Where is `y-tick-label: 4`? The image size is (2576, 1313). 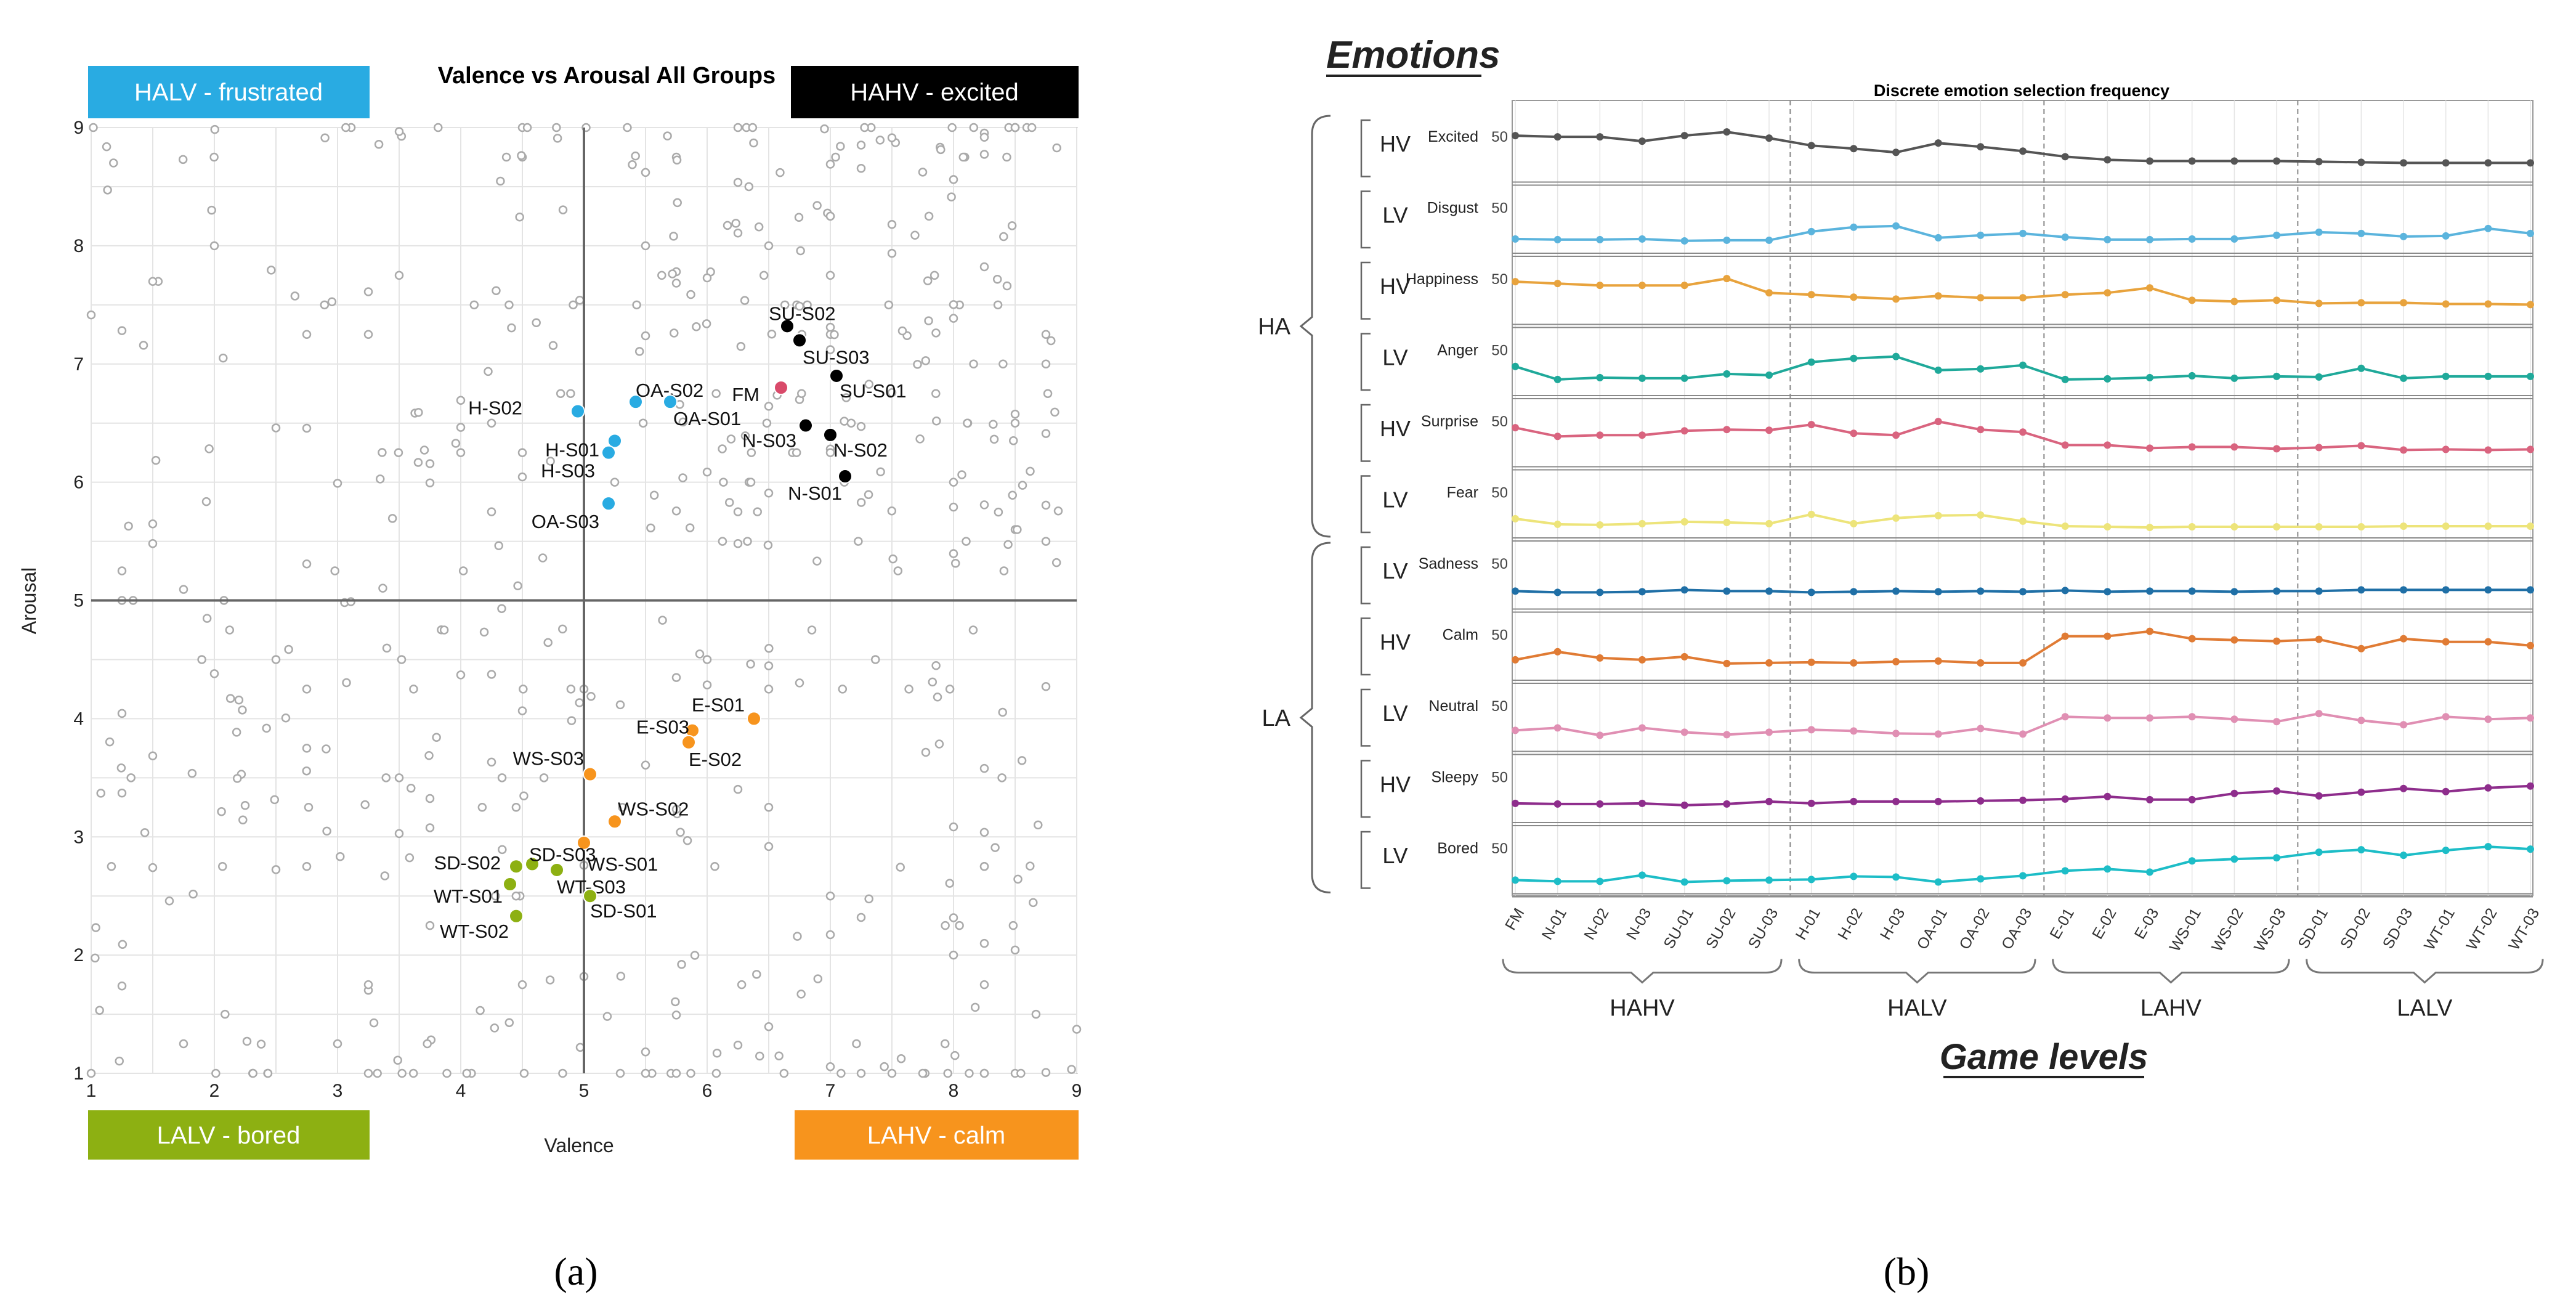
y-tick-label: 4 is located at coordinates (78, 719).